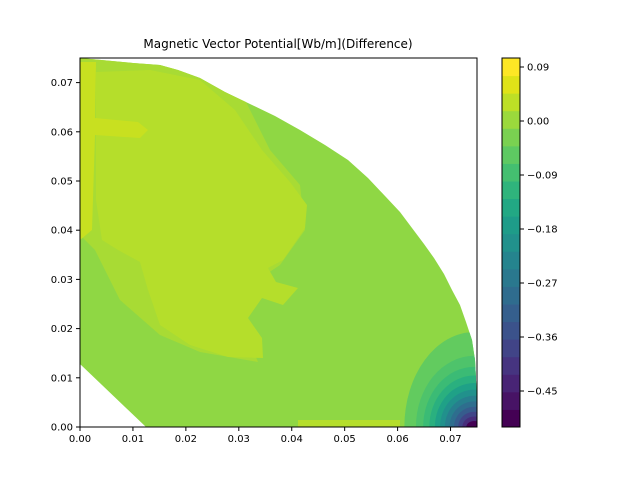 The width and height of the screenshot is (640, 480). What do you see at coordinates (529, 242) in the screenshot?
I see `colorbar: 0.09 0.00 −0.09 −0.18 −0.27 −0.36 −0.45` at bounding box center [529, 242].